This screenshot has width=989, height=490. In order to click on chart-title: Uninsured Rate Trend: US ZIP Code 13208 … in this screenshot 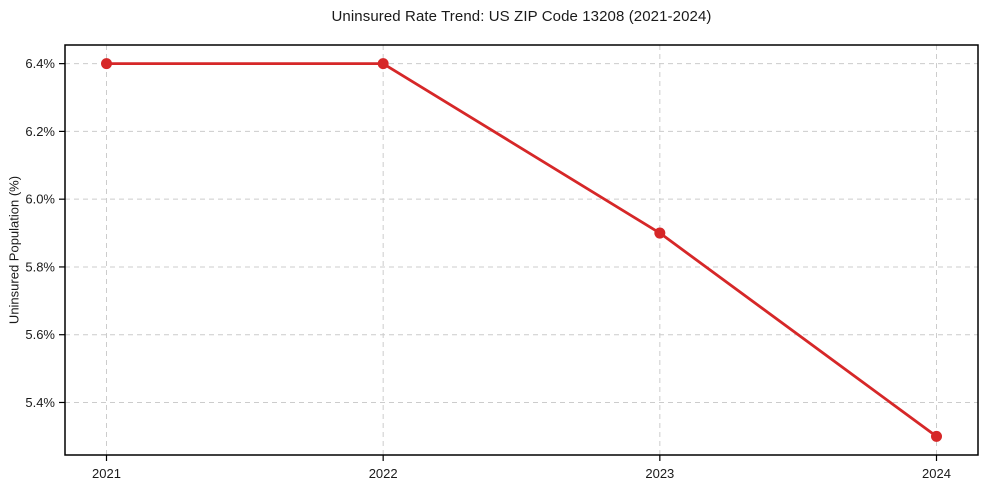, I will do `click(521, 16)`.